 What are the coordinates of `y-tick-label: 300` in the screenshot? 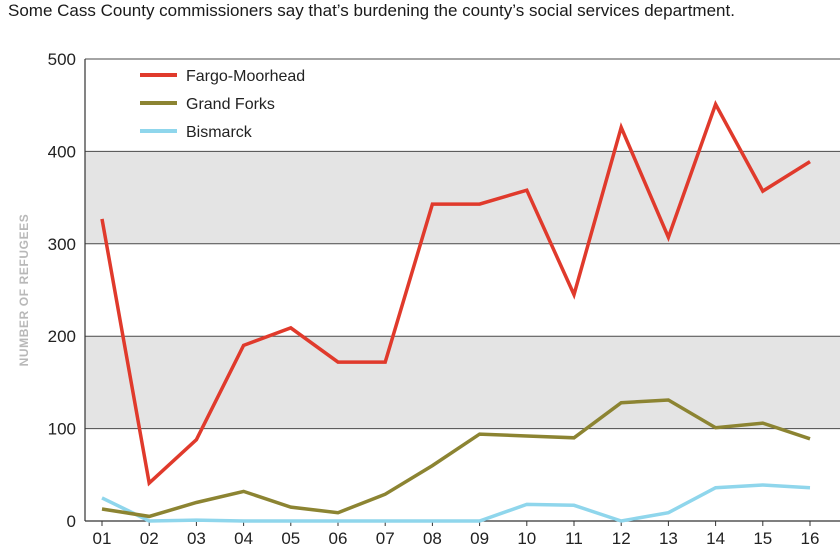 It's located at (62, 244).